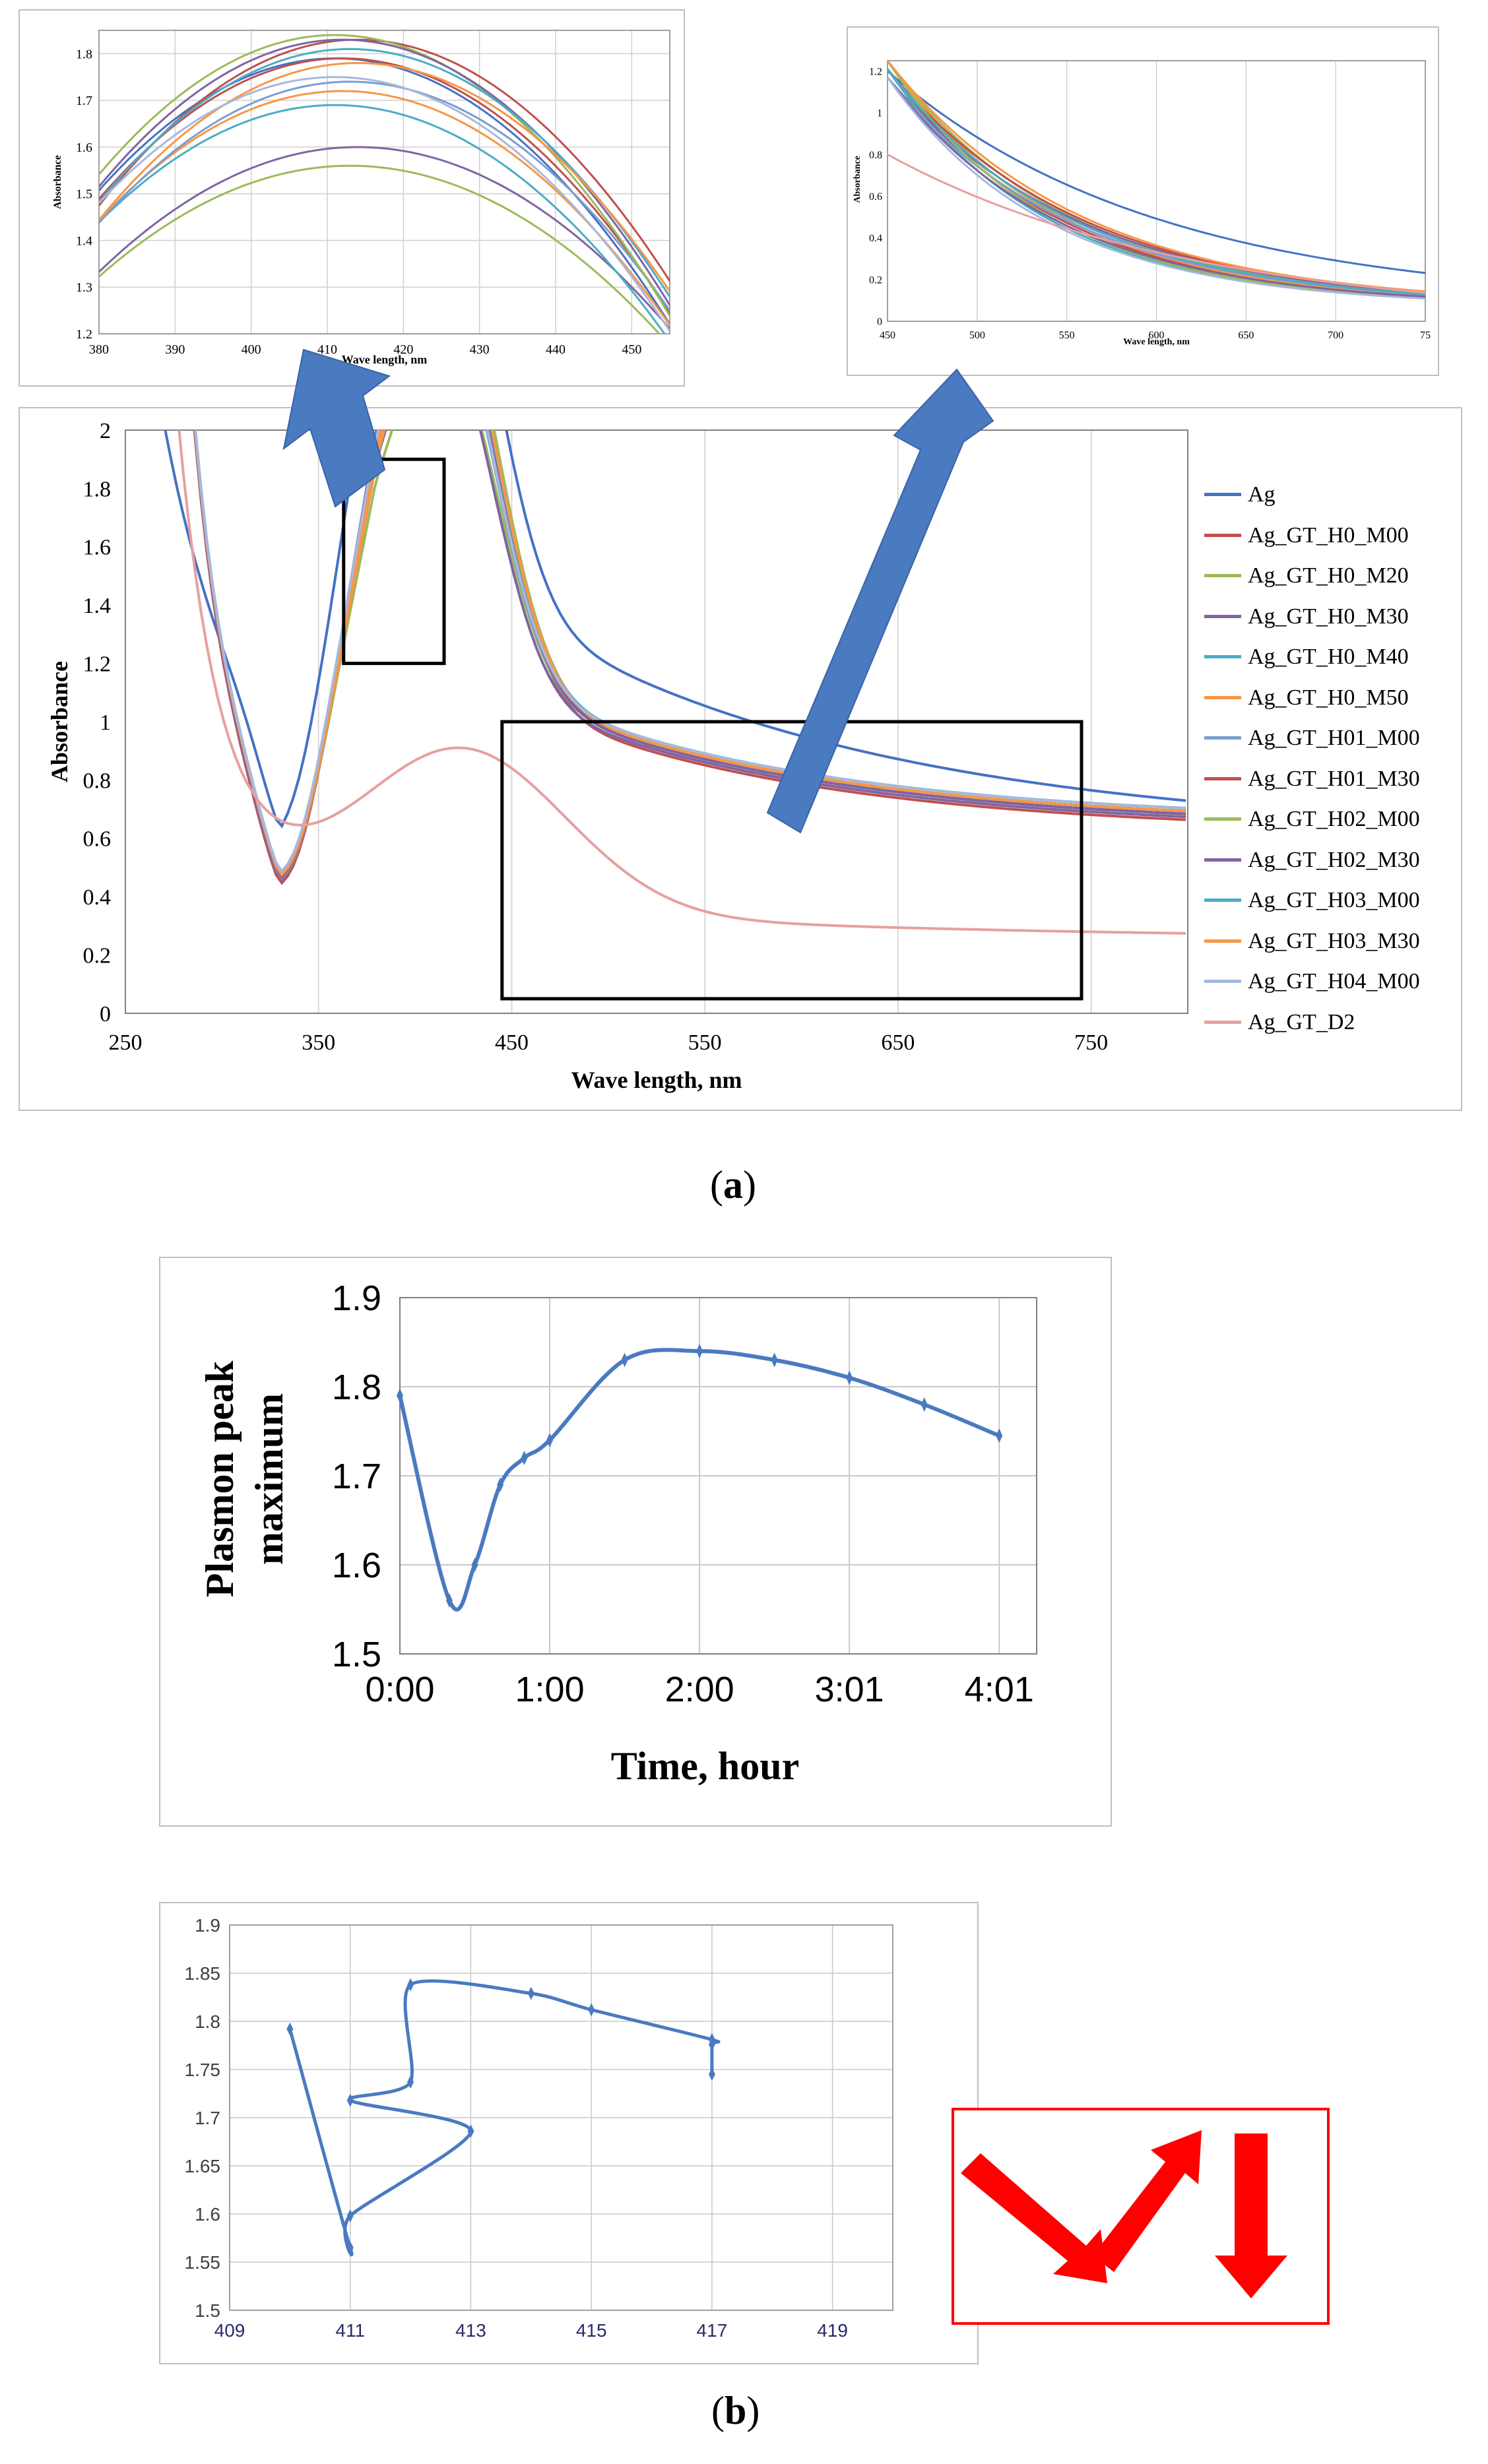  I want to click on x-tick-label: 440, so click(556, 349).